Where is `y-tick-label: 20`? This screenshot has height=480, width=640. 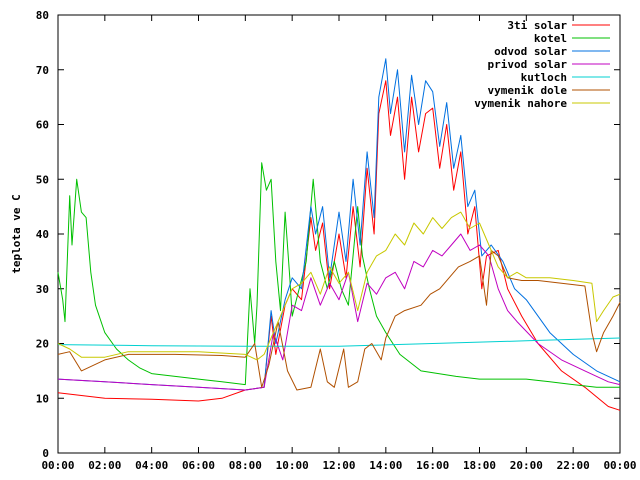 y-tick-label: 20 is located at coordinates (42, 344).